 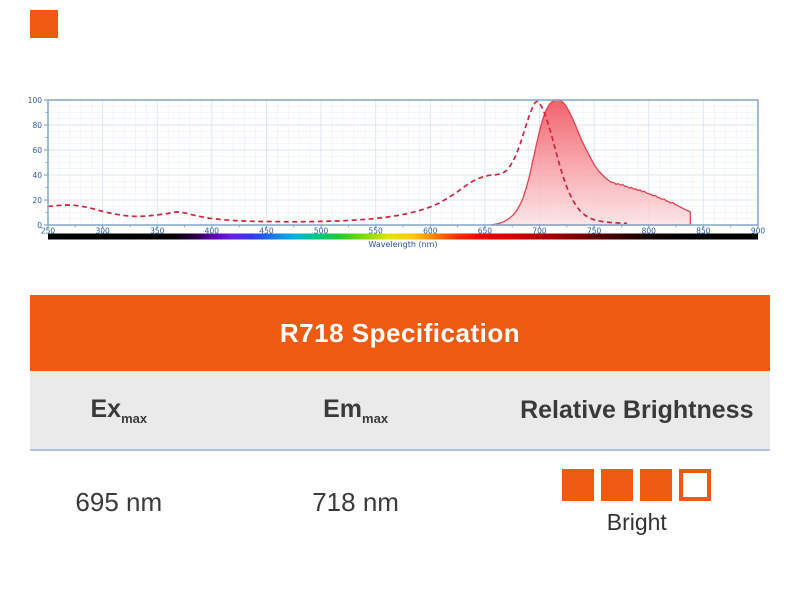 What do you see at coordinates (649, 231) in the screenshot?
I see `svg-text: 800` at bounding box center [649, 231].